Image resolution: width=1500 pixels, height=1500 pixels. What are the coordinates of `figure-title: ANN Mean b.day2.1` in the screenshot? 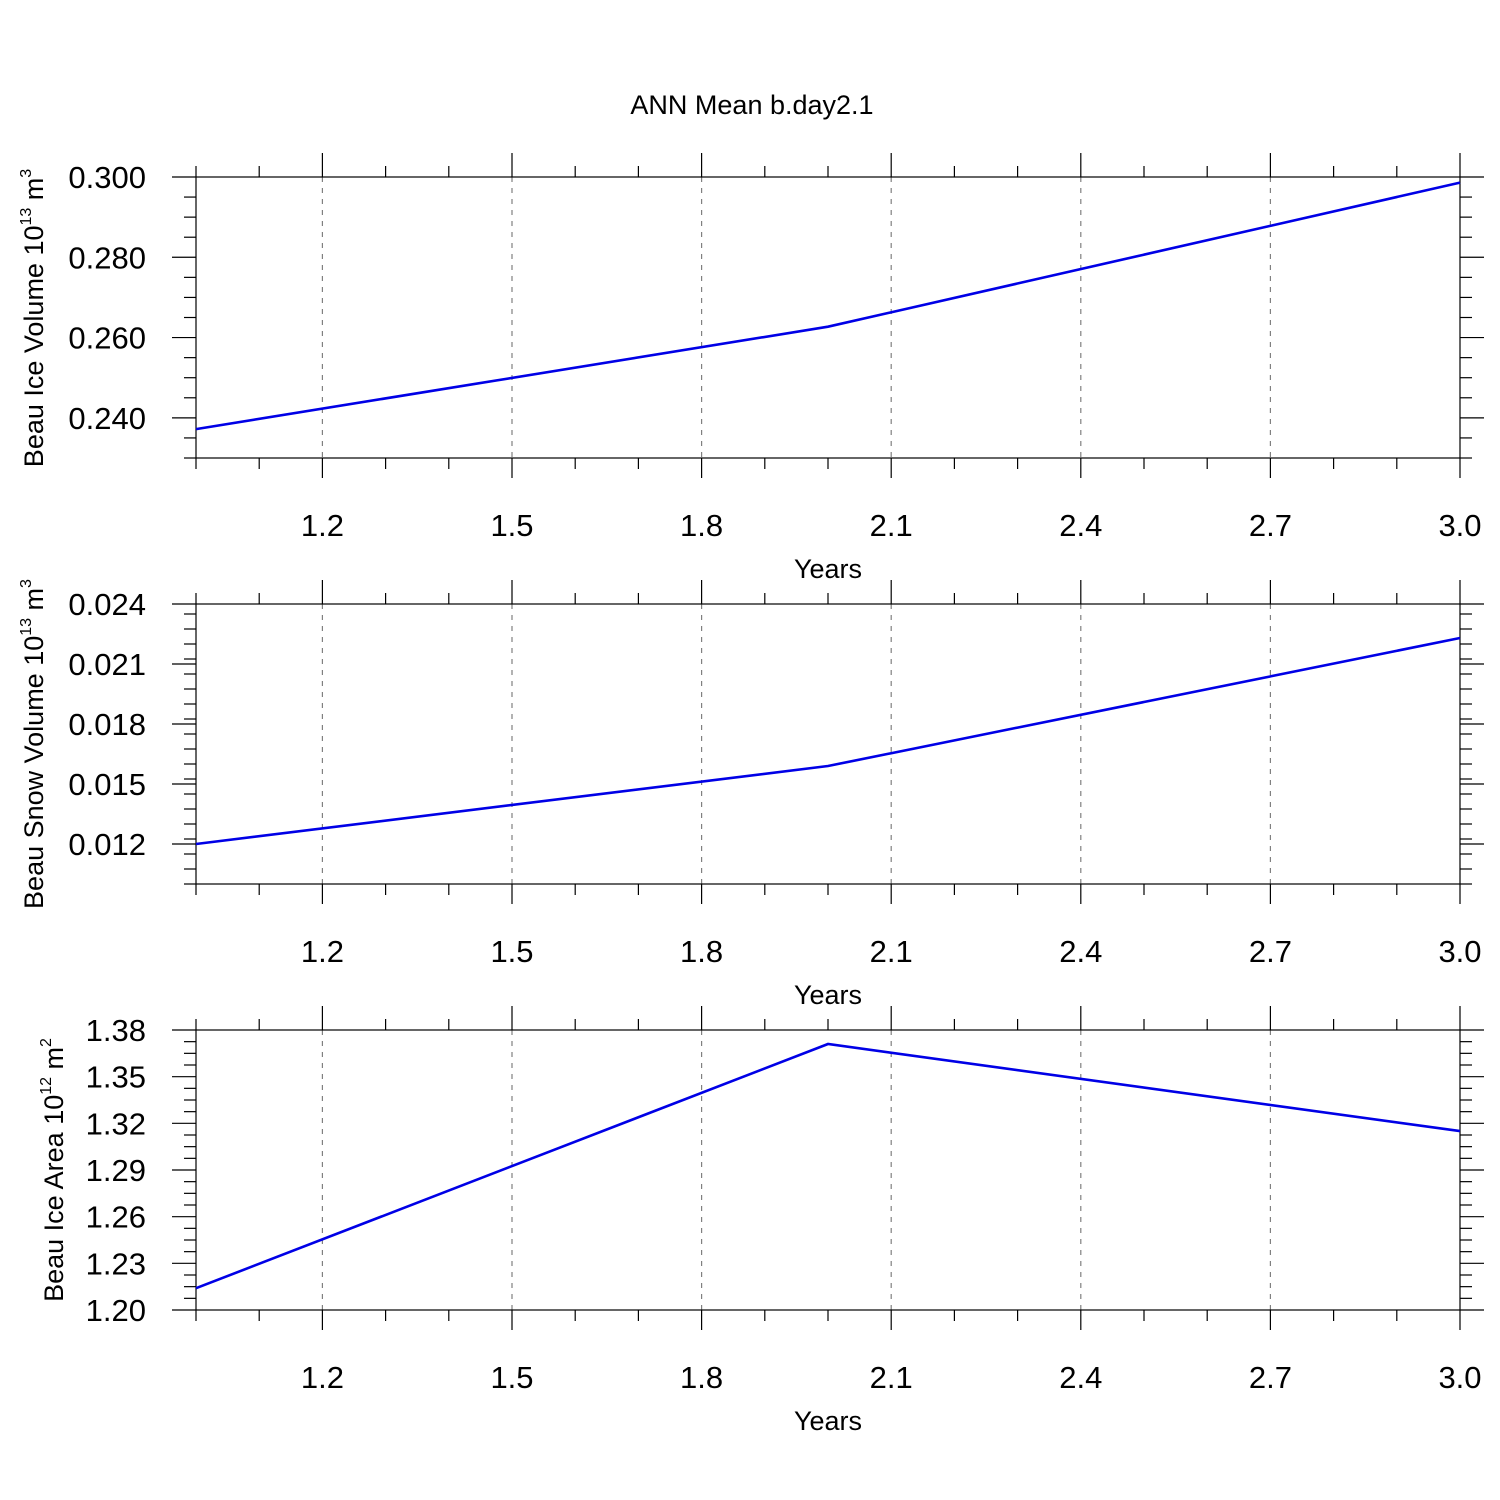 It's located at (751, 105).